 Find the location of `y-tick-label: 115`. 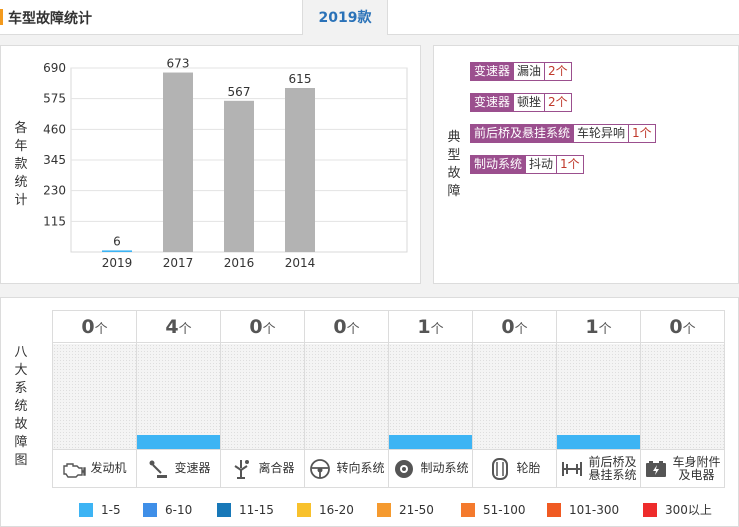

y-tick-label: 115 is located at coordinates (54, 221).